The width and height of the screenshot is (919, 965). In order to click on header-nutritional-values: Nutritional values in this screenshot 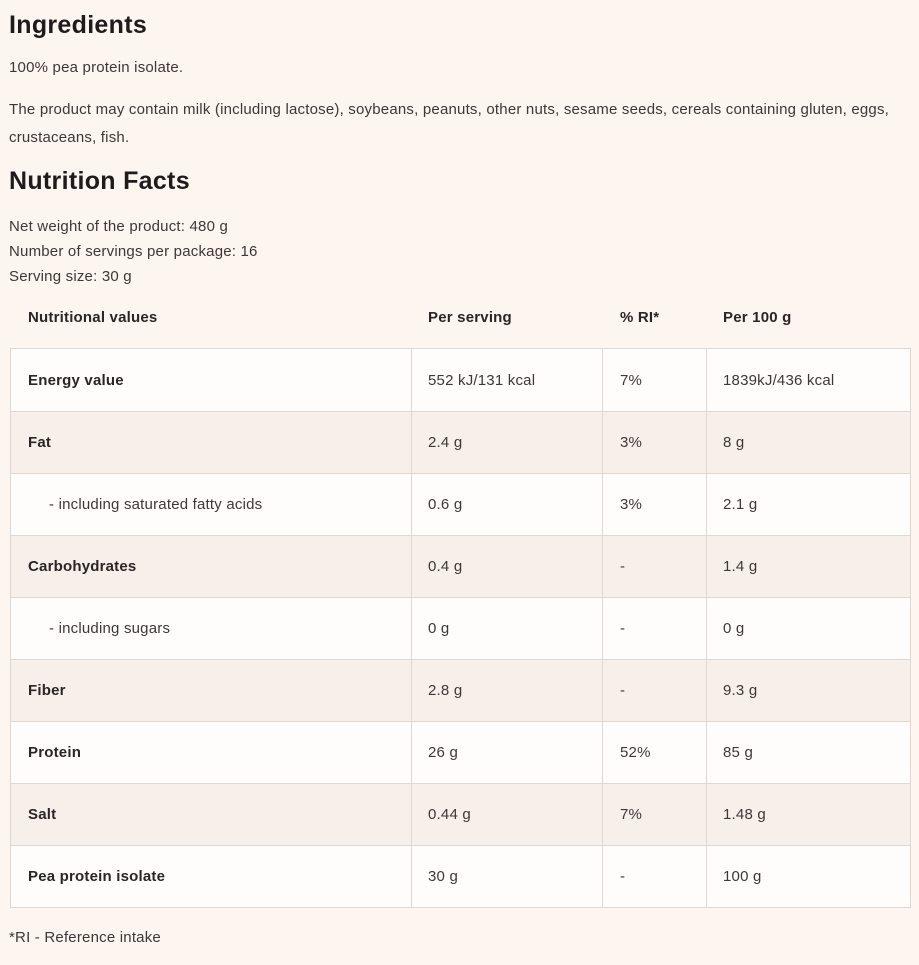, I will do `click(93, 317)`.